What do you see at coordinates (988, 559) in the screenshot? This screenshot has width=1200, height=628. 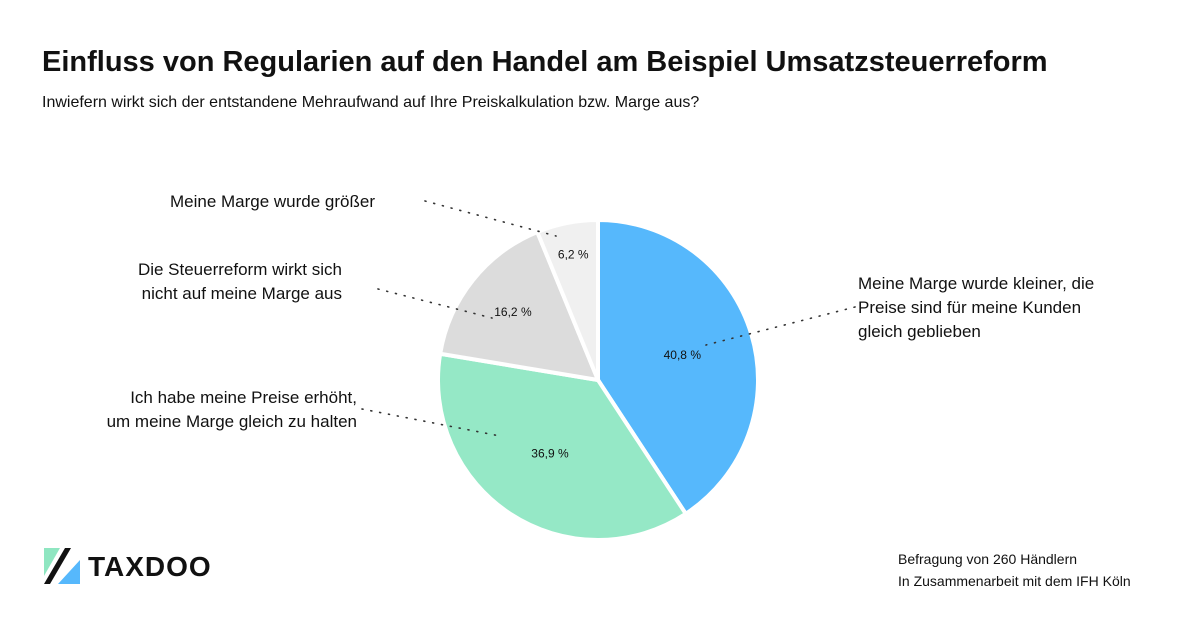 I see `source-line: Befragung von 260 Händlern` at bounding box center [988, 559].